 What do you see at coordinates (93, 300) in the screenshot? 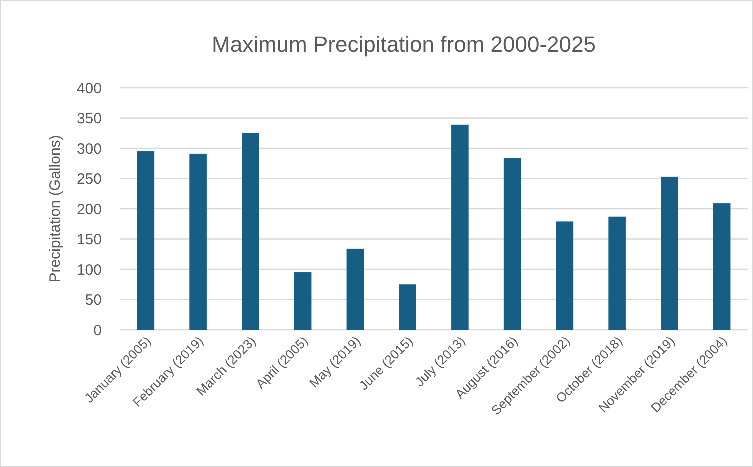
I see `y-tick-label: 50` at bounding box center [93, 300].